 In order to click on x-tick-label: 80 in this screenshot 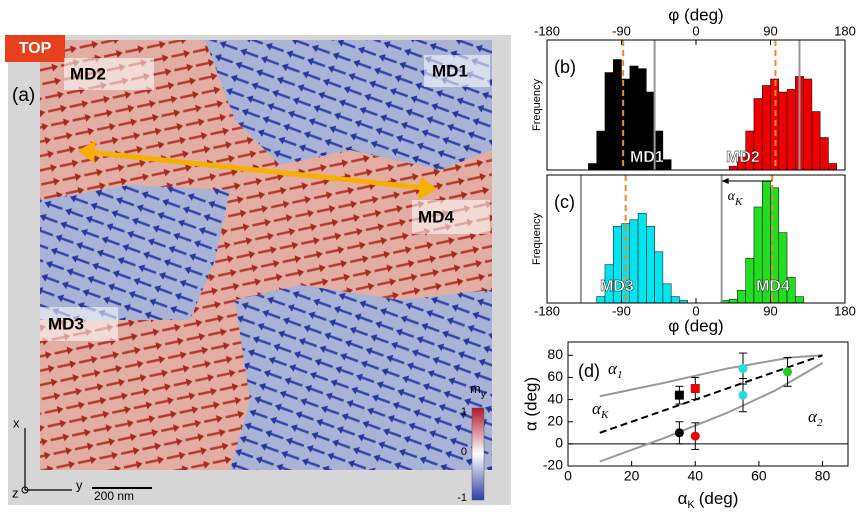, I will do `click(823, 476)`.